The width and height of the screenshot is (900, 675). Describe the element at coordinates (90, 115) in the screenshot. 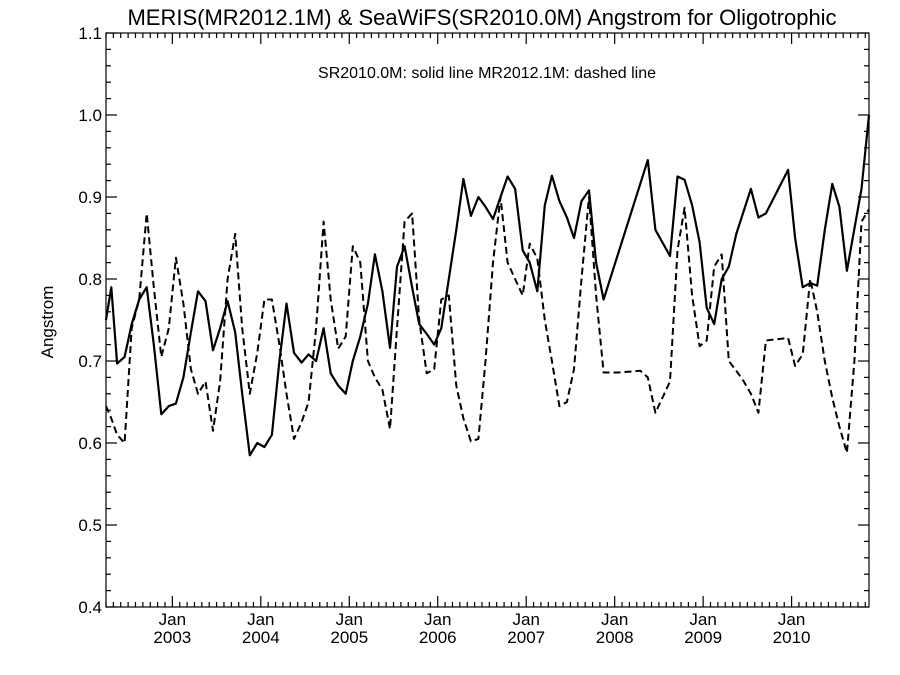

I see `y-tick-label: 1.0` at that location.